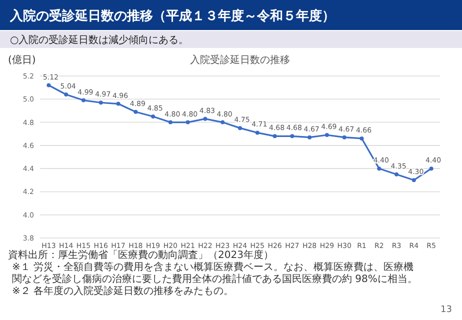  Describe the element at coordinates (99, 40) in the screenshot. I see `chart-subtitle: ○入院の受診延日数は減少傾向にある。` at that location.